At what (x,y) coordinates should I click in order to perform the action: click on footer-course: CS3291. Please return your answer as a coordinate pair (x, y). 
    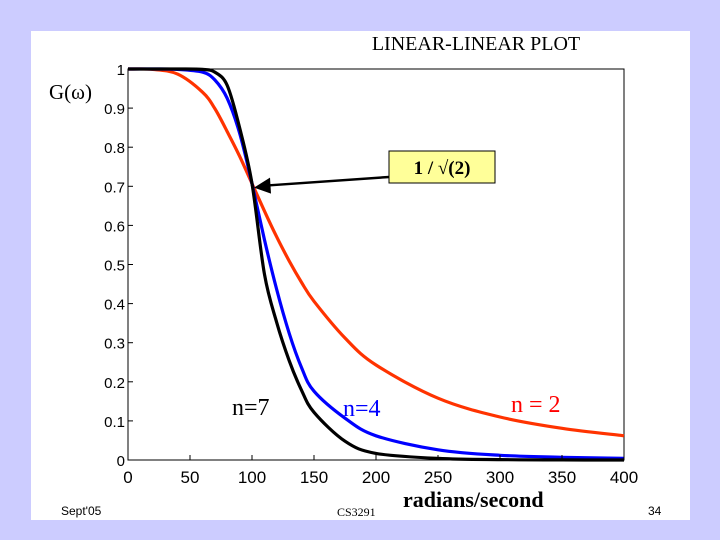
    Looking at the image, I should click on (356, 512).